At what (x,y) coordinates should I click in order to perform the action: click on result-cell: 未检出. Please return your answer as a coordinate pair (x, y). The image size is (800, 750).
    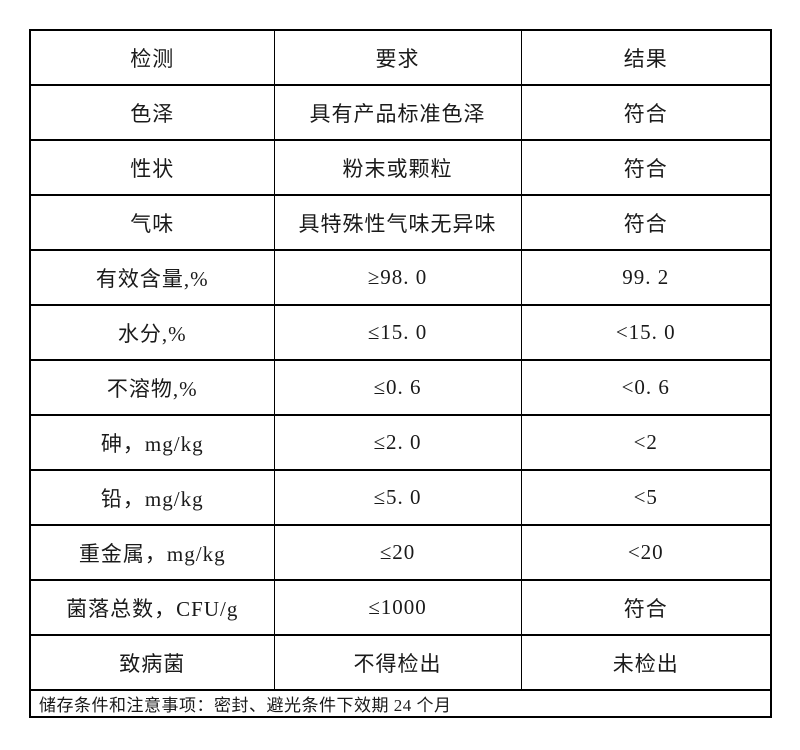
    Looking at the image, I should click on (646, 662).